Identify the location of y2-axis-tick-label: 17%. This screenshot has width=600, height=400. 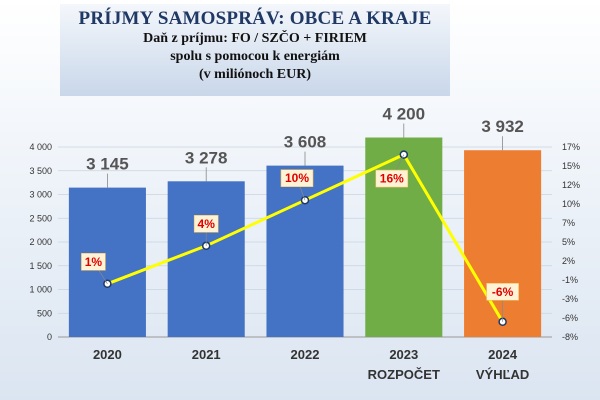
(571, 147).